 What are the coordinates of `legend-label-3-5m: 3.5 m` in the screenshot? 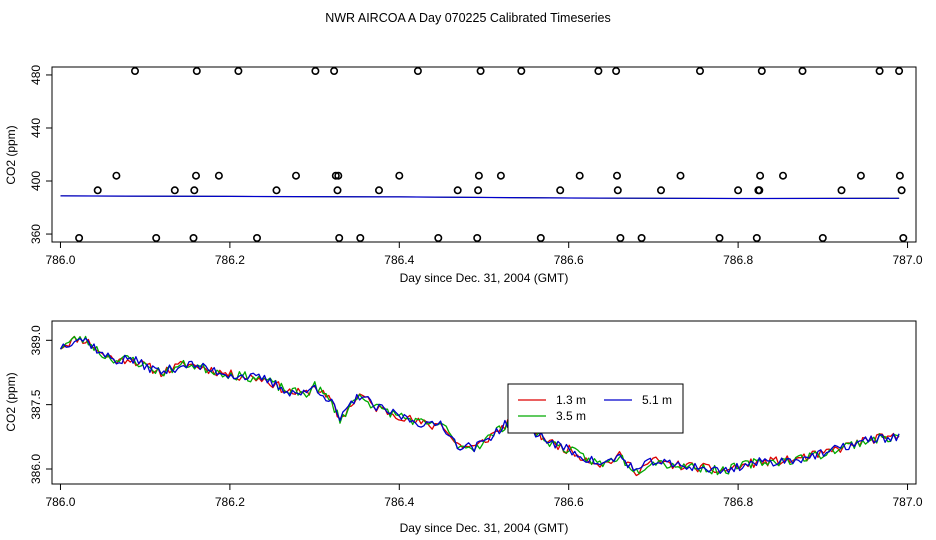 It's located at (571, 416).